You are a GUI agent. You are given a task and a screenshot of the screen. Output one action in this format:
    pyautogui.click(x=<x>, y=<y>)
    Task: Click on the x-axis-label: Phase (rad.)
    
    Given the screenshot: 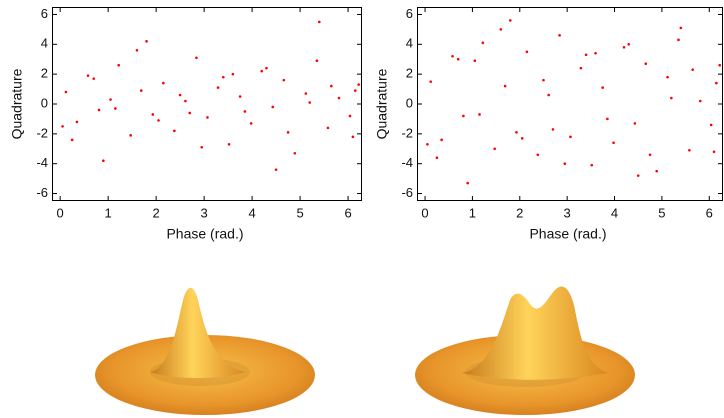 What is the action you would take?
    pyautogui.click(x=567, y=234)
    